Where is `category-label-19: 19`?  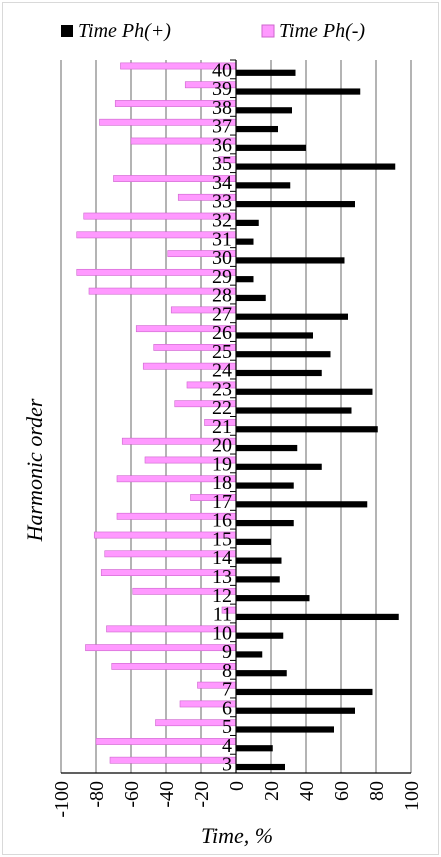 category-label-19: 19 is located at coordinates (222, 464).